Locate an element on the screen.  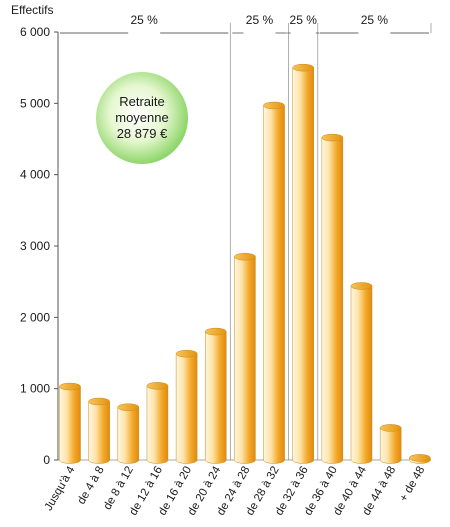
badge-circle is located at coordinates (142, 118).